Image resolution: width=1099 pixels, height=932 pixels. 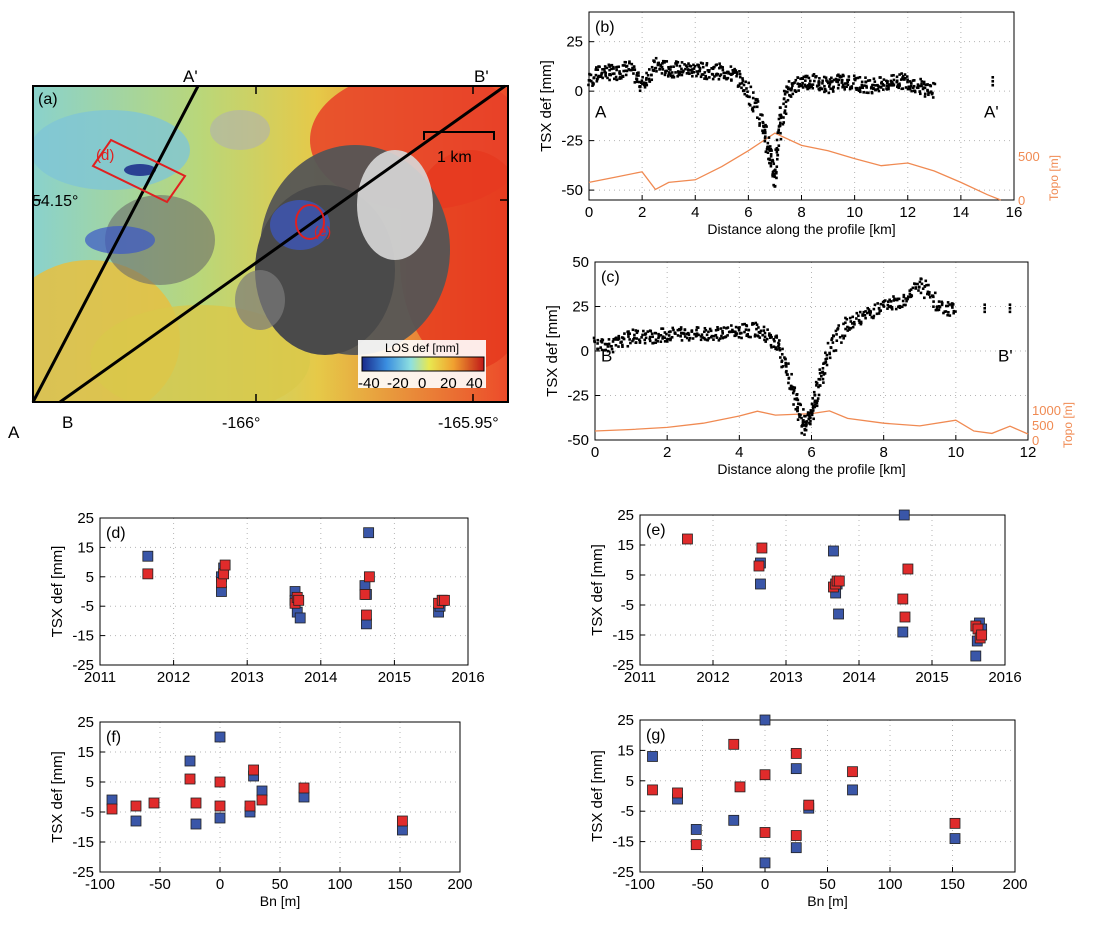 What do you see at coordinates (422, 383) in the screenshot?
I see `colorbar-tick: 0` at bounding box center [422, 383].